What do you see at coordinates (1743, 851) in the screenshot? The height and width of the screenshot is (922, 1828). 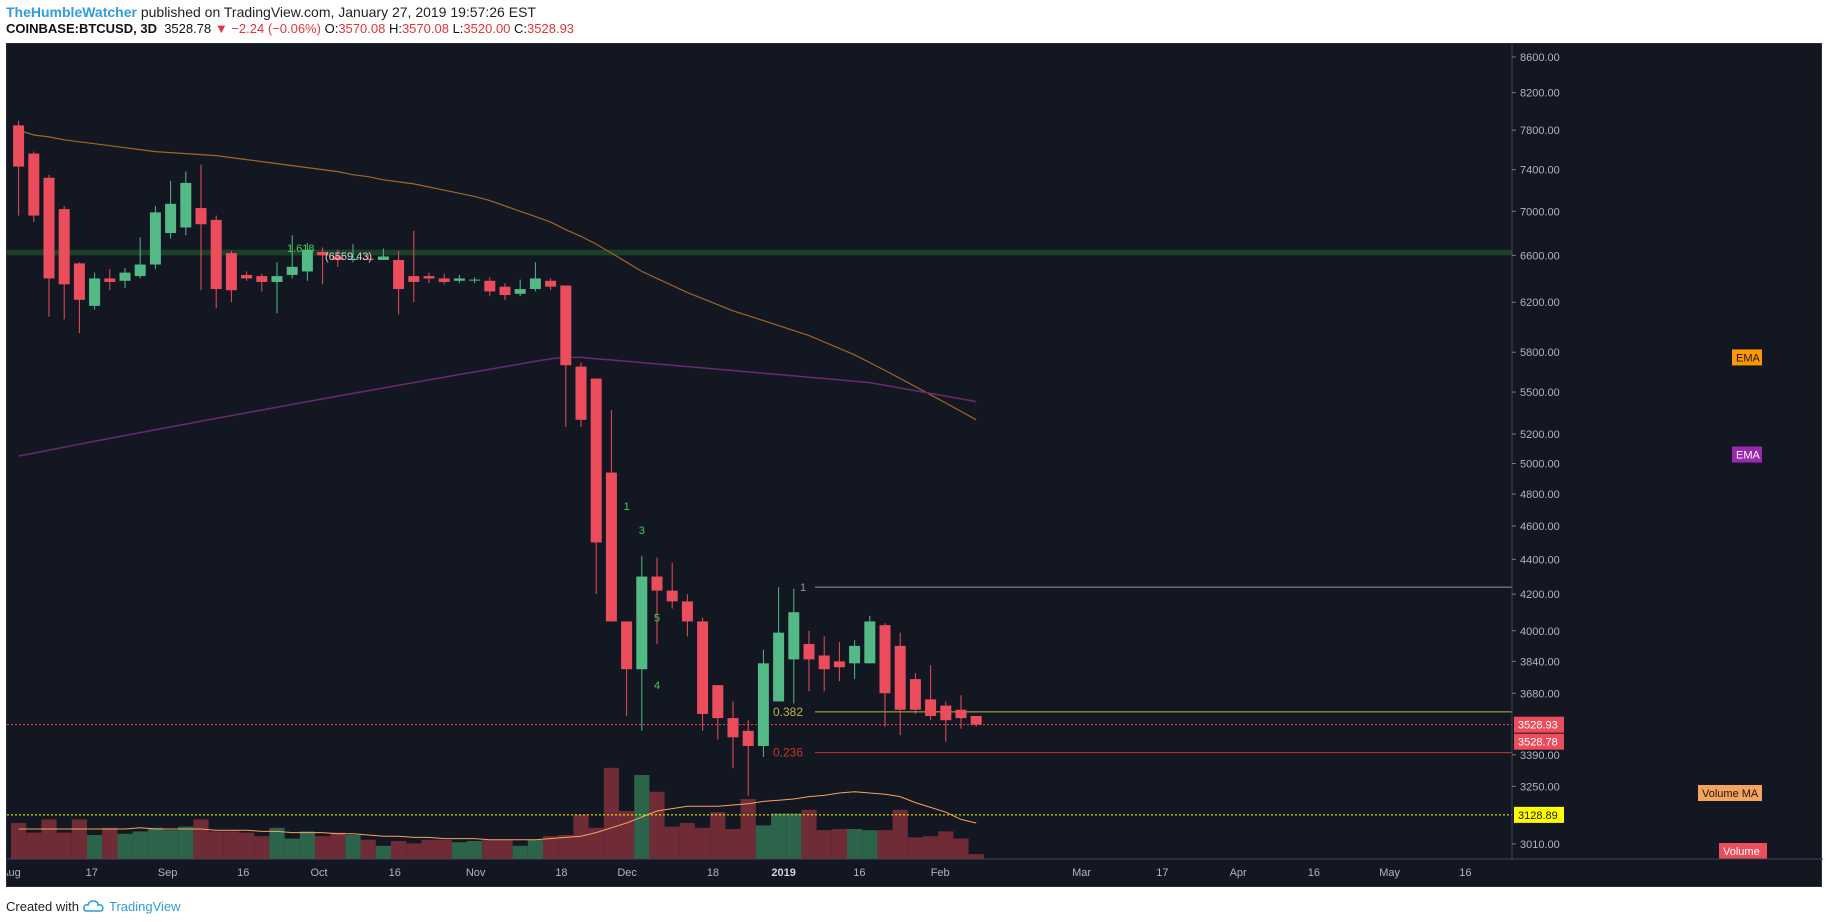 I see `volume-badge-bg` at bounding box center [1743, 851].